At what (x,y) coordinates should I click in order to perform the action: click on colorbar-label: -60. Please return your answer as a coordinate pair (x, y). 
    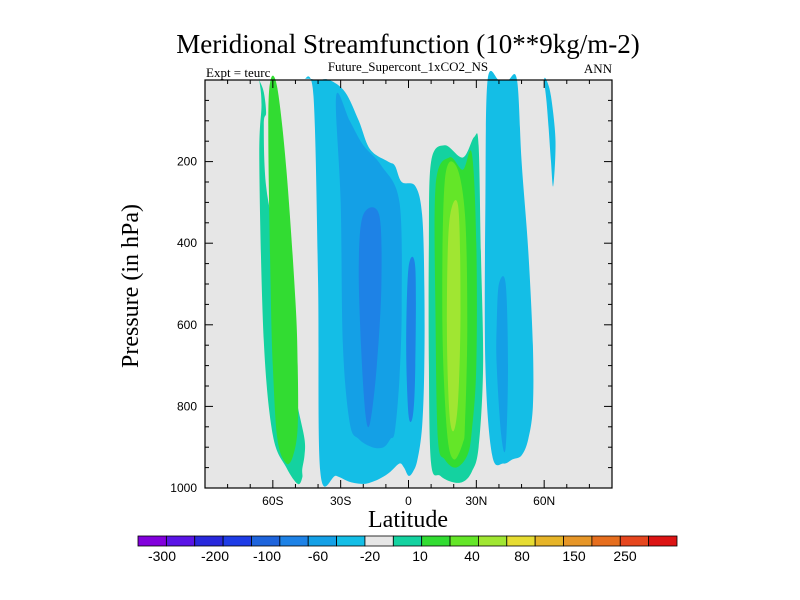
    Looking at the image, I should click on (318, 556).